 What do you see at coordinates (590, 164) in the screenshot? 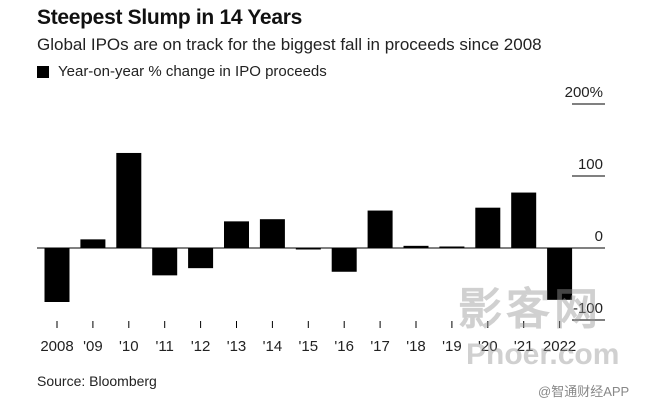
I see `y-tick-label: 100` at bounding box center [590, 164].